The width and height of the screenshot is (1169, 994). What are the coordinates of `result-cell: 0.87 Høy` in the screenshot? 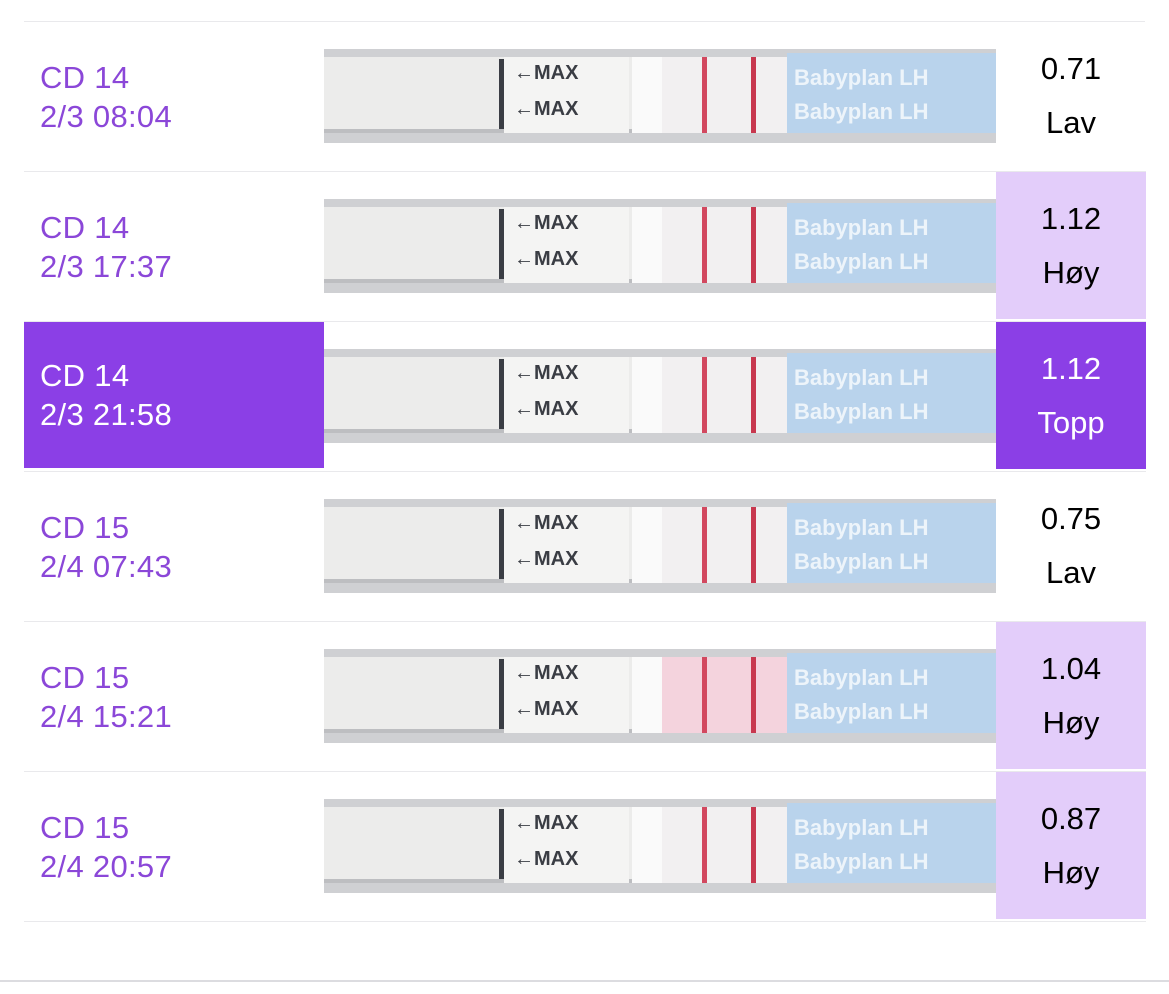 It's located at (1071, 845).